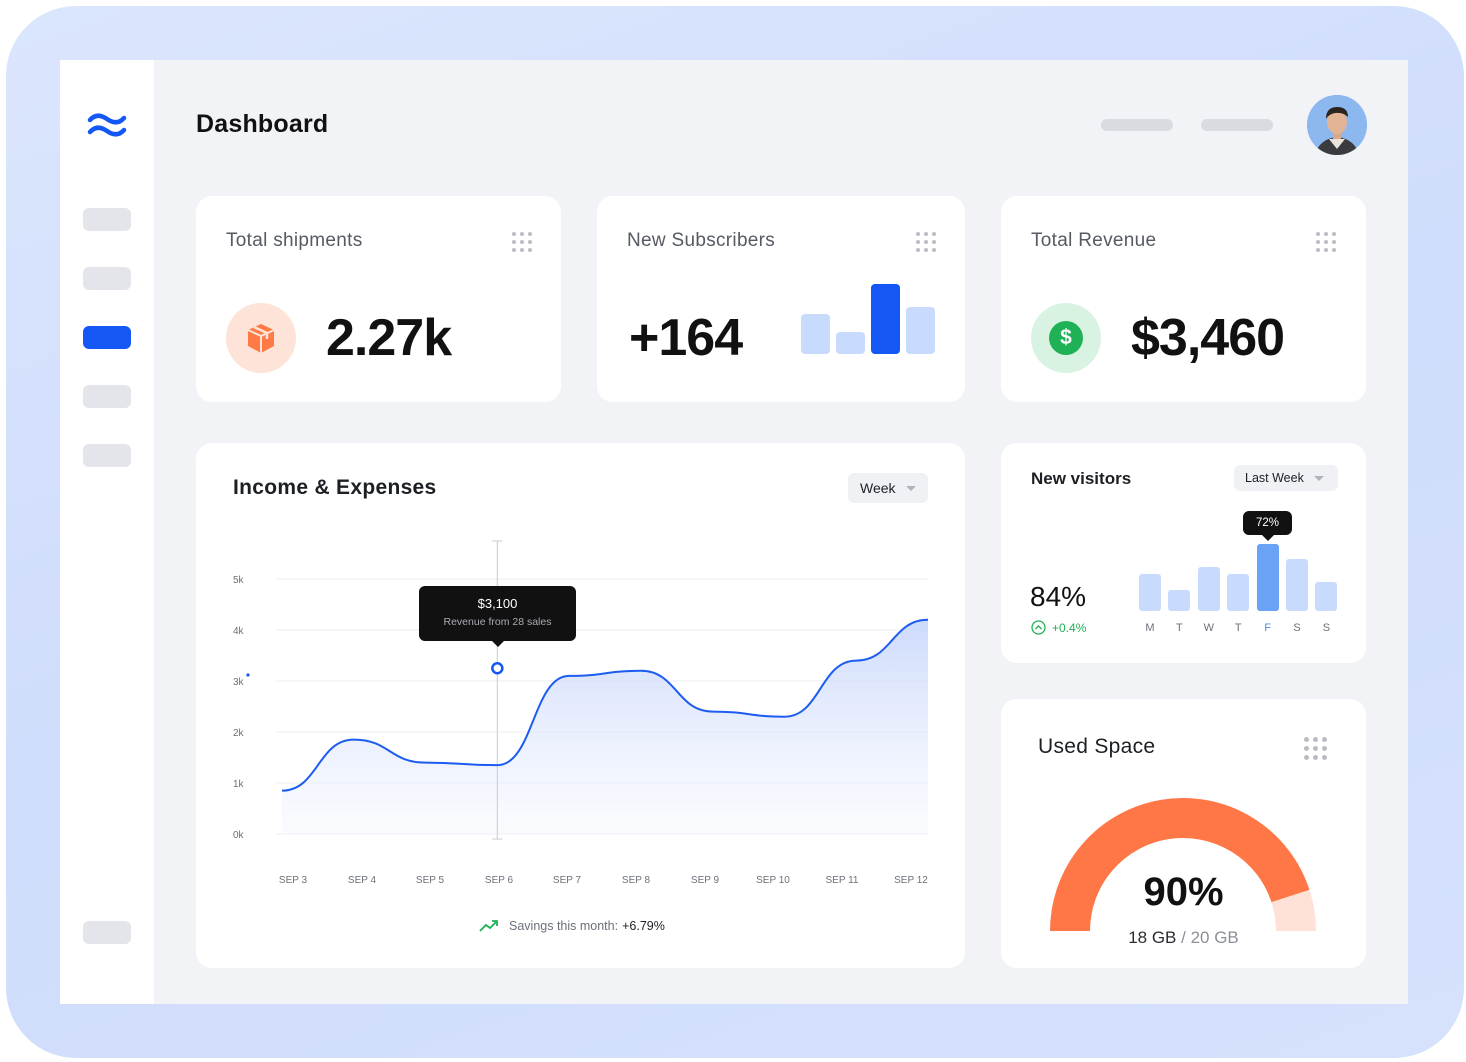  Describe the element at coordinates (1208, 338) in the screenshot. I see `revenue-value: $3,460` at that location.